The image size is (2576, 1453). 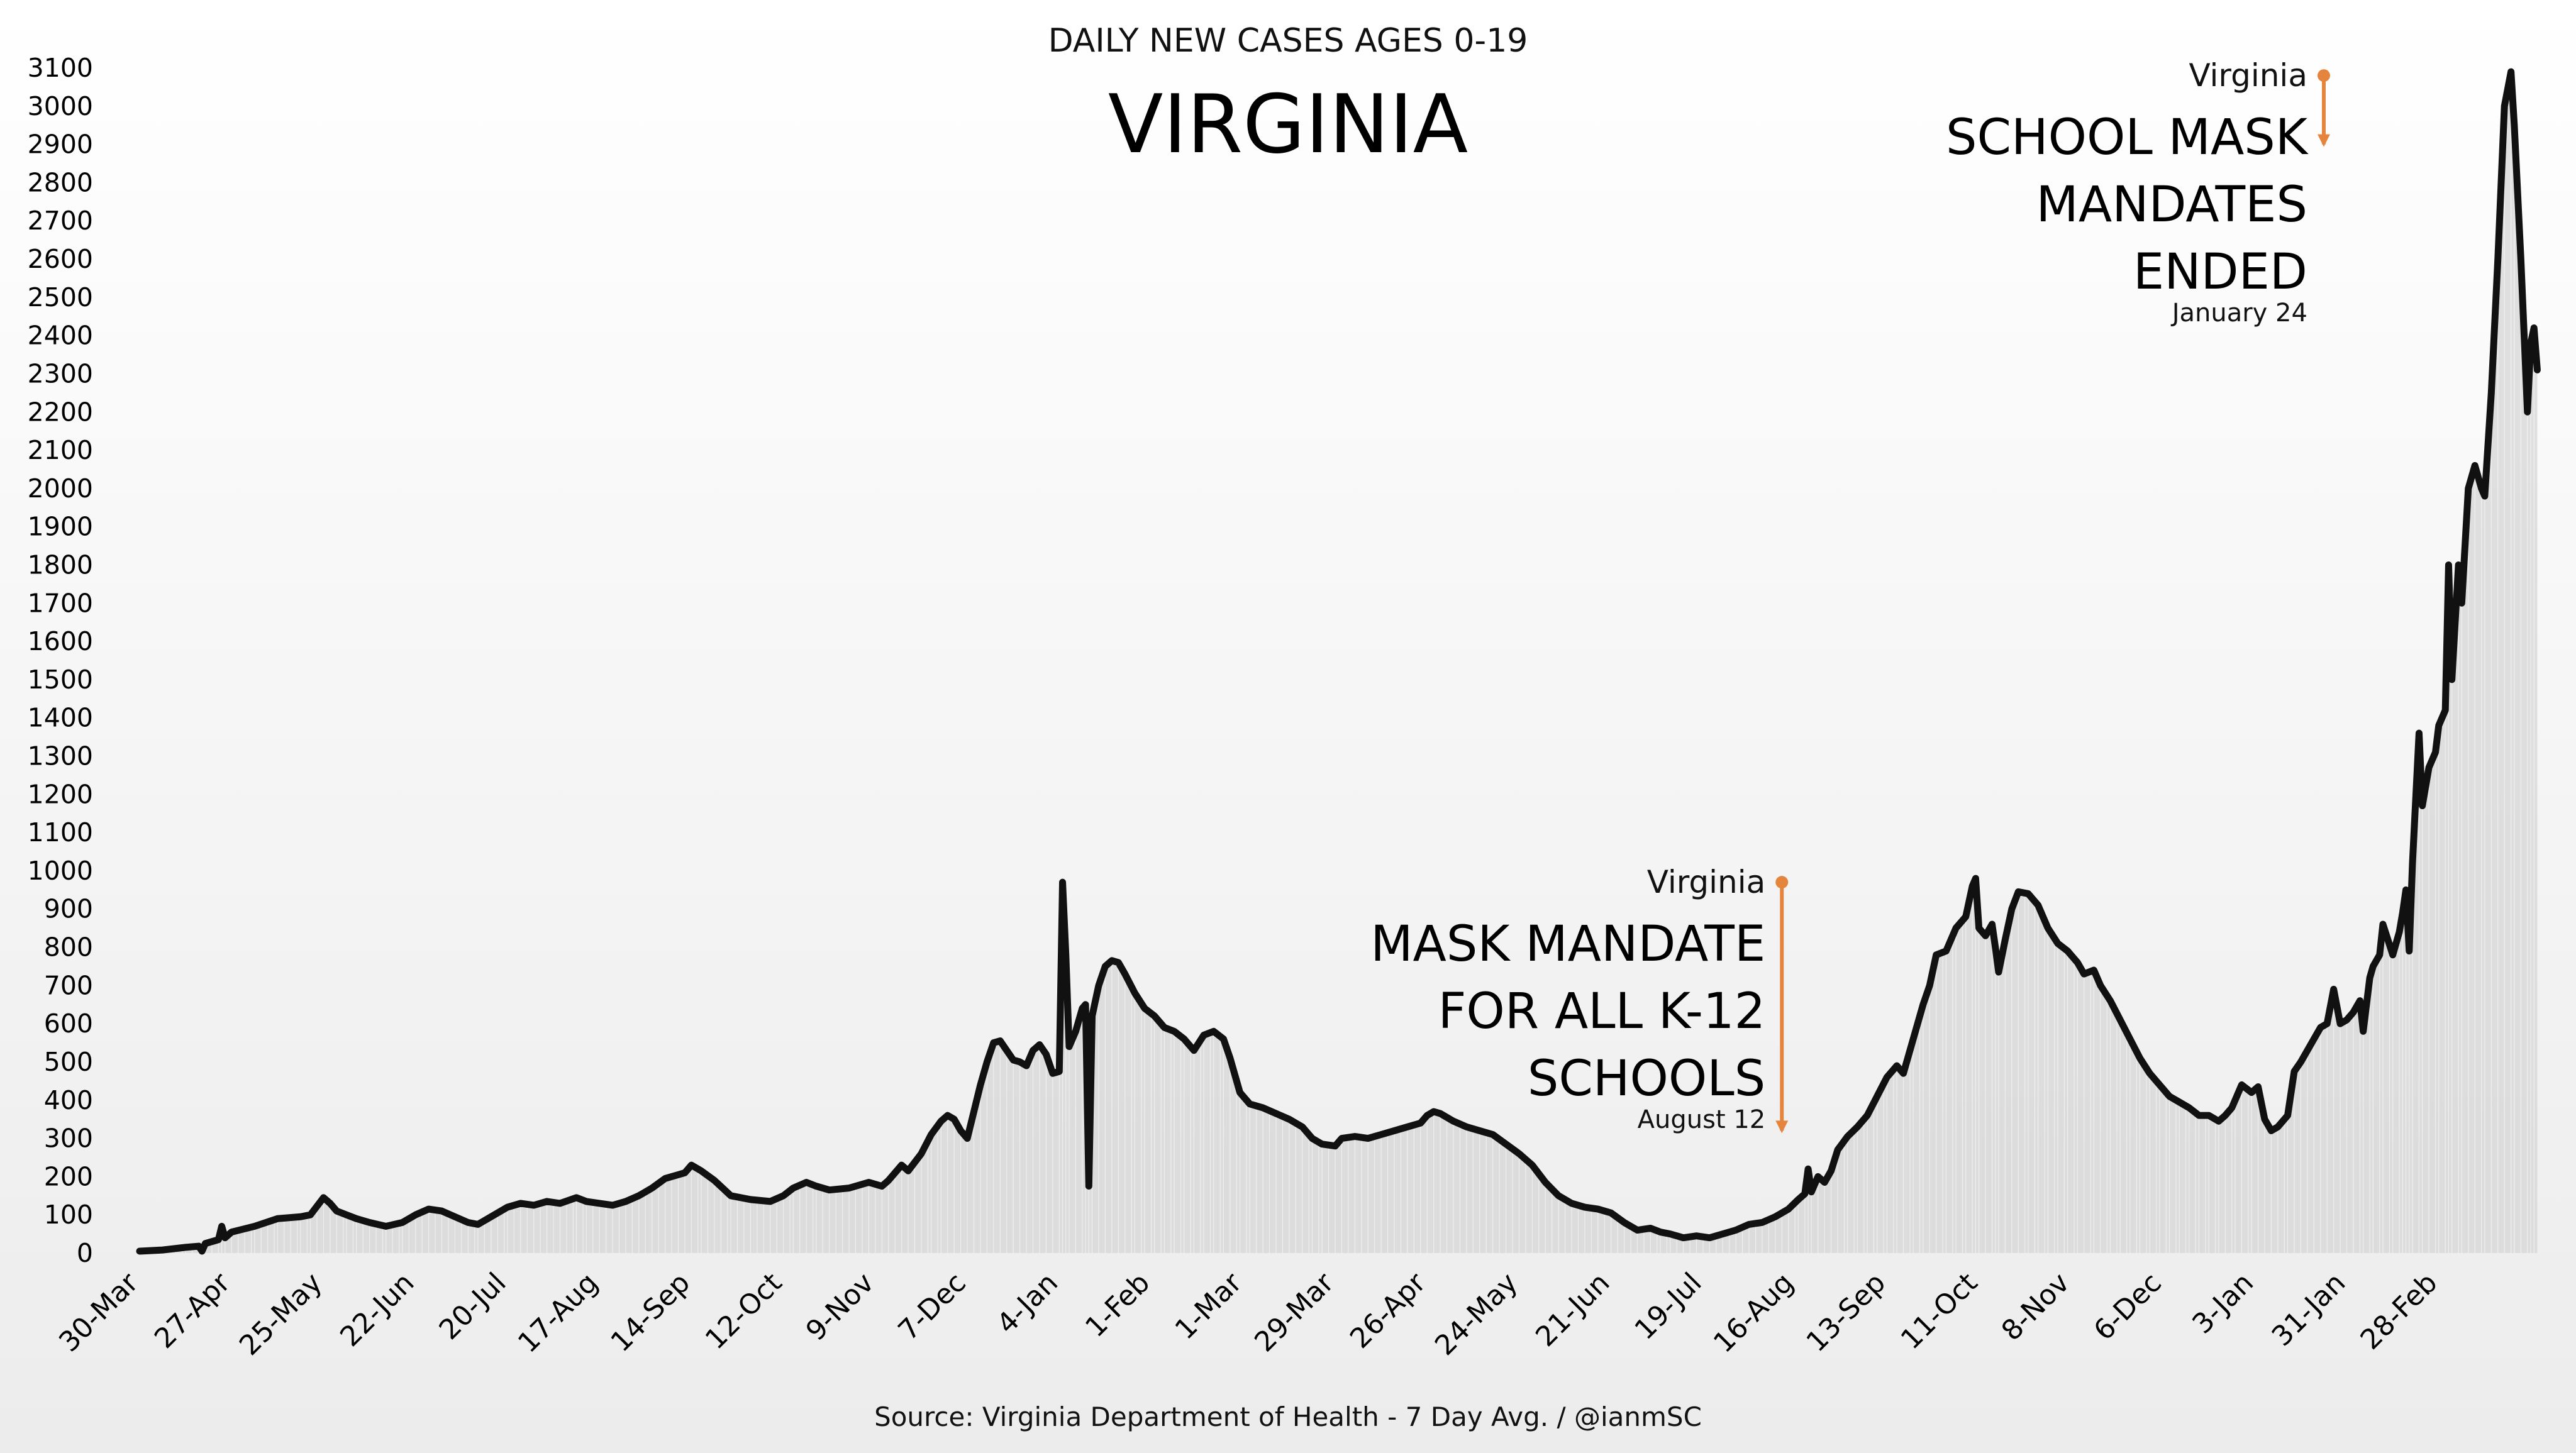 What do you see at coordinates (68, 1100) in the screenshot?
I see `y-tick-label: 400` at bounding box center [68, 1100].